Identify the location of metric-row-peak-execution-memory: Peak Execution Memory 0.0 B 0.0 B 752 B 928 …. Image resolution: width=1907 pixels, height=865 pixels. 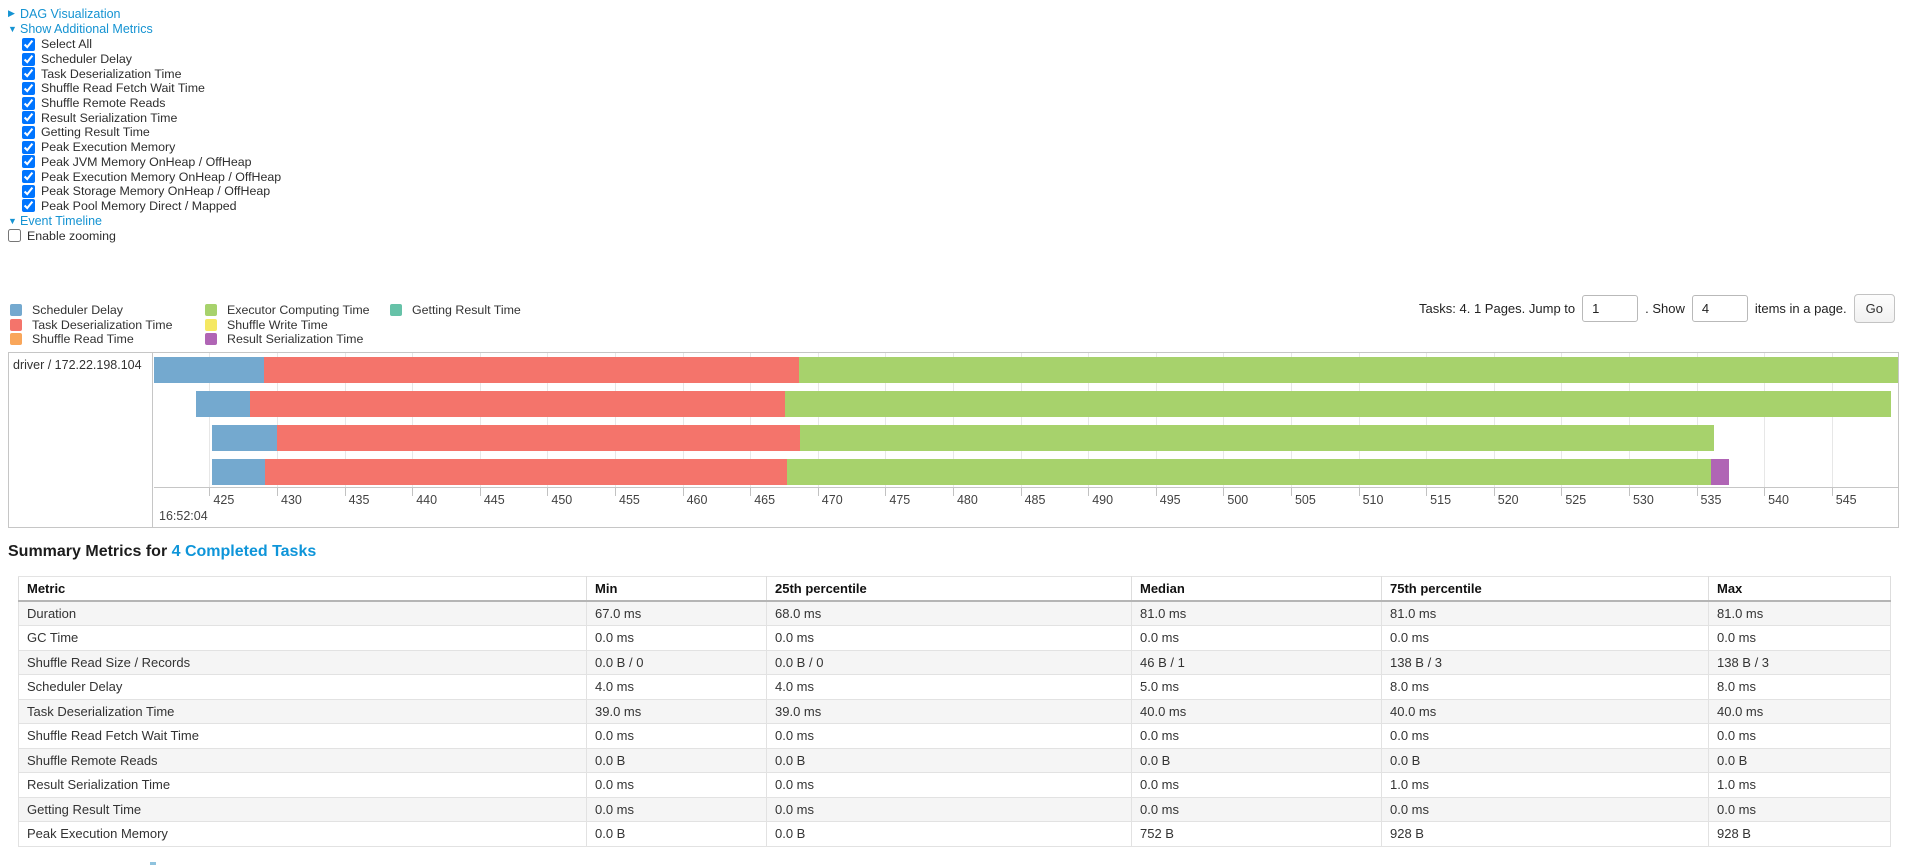
(954, 834).